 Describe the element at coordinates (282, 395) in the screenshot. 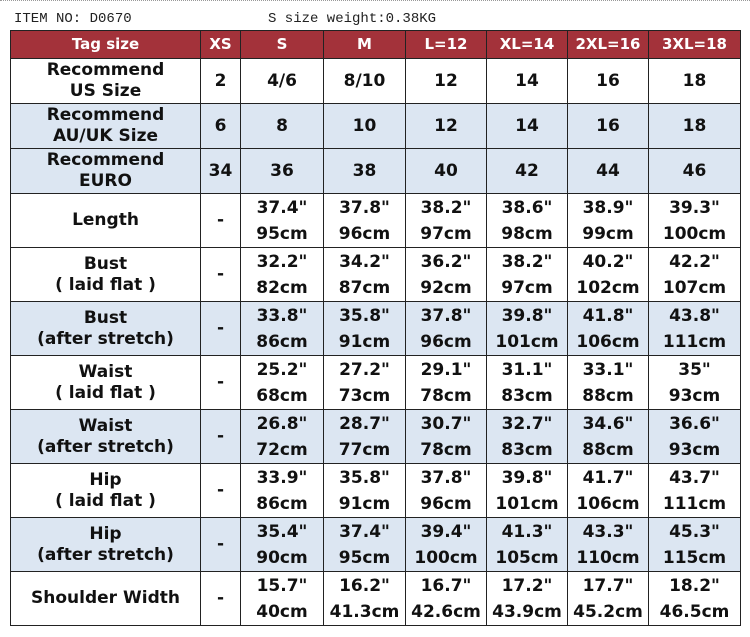

I see `cell-line: 68cm` at that location.